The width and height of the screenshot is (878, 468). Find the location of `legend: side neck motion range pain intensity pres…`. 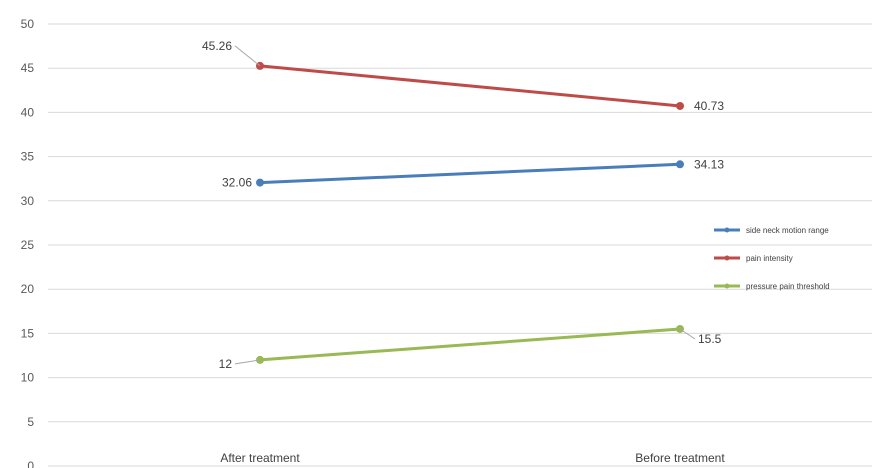

legend: side neck motion range pain intensity pres… is located at coordinates (772, 258).